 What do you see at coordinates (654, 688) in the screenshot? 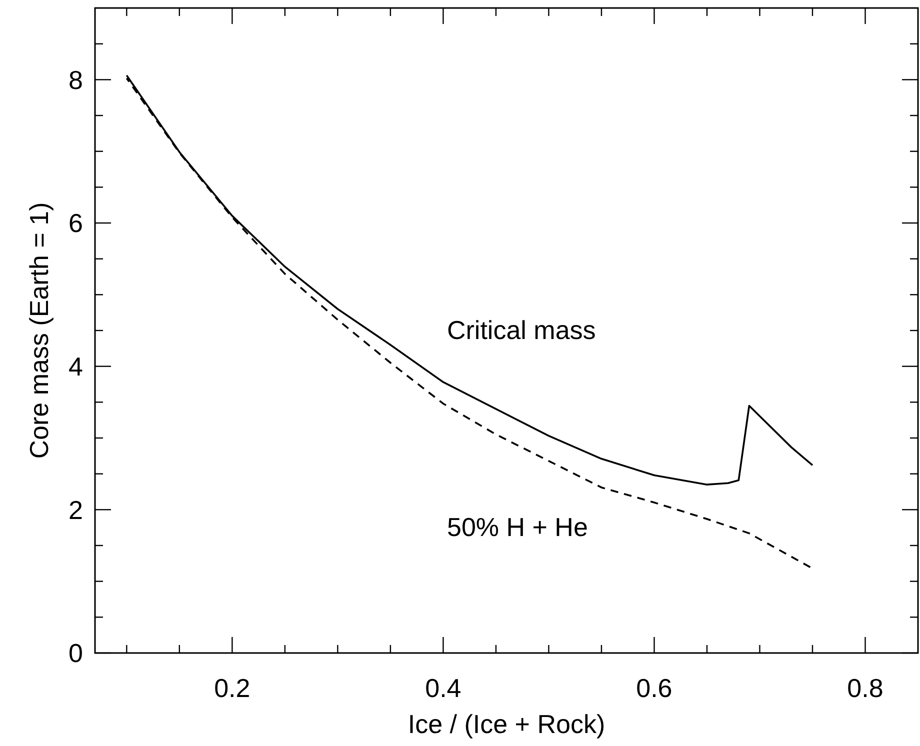
I see `x-tick-label: 0.6` at bounding box center [654, 688].